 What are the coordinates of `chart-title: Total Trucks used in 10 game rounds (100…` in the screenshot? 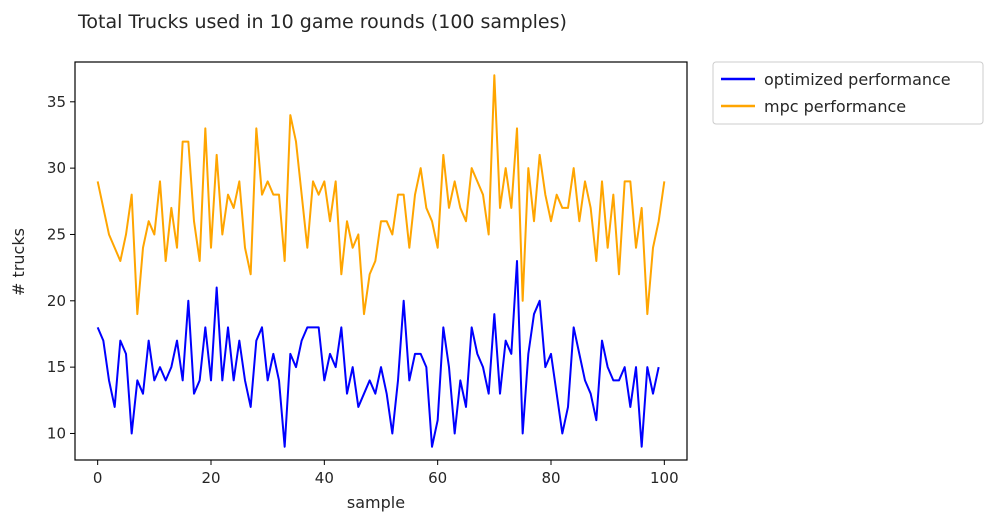 It's located at (322, 22).